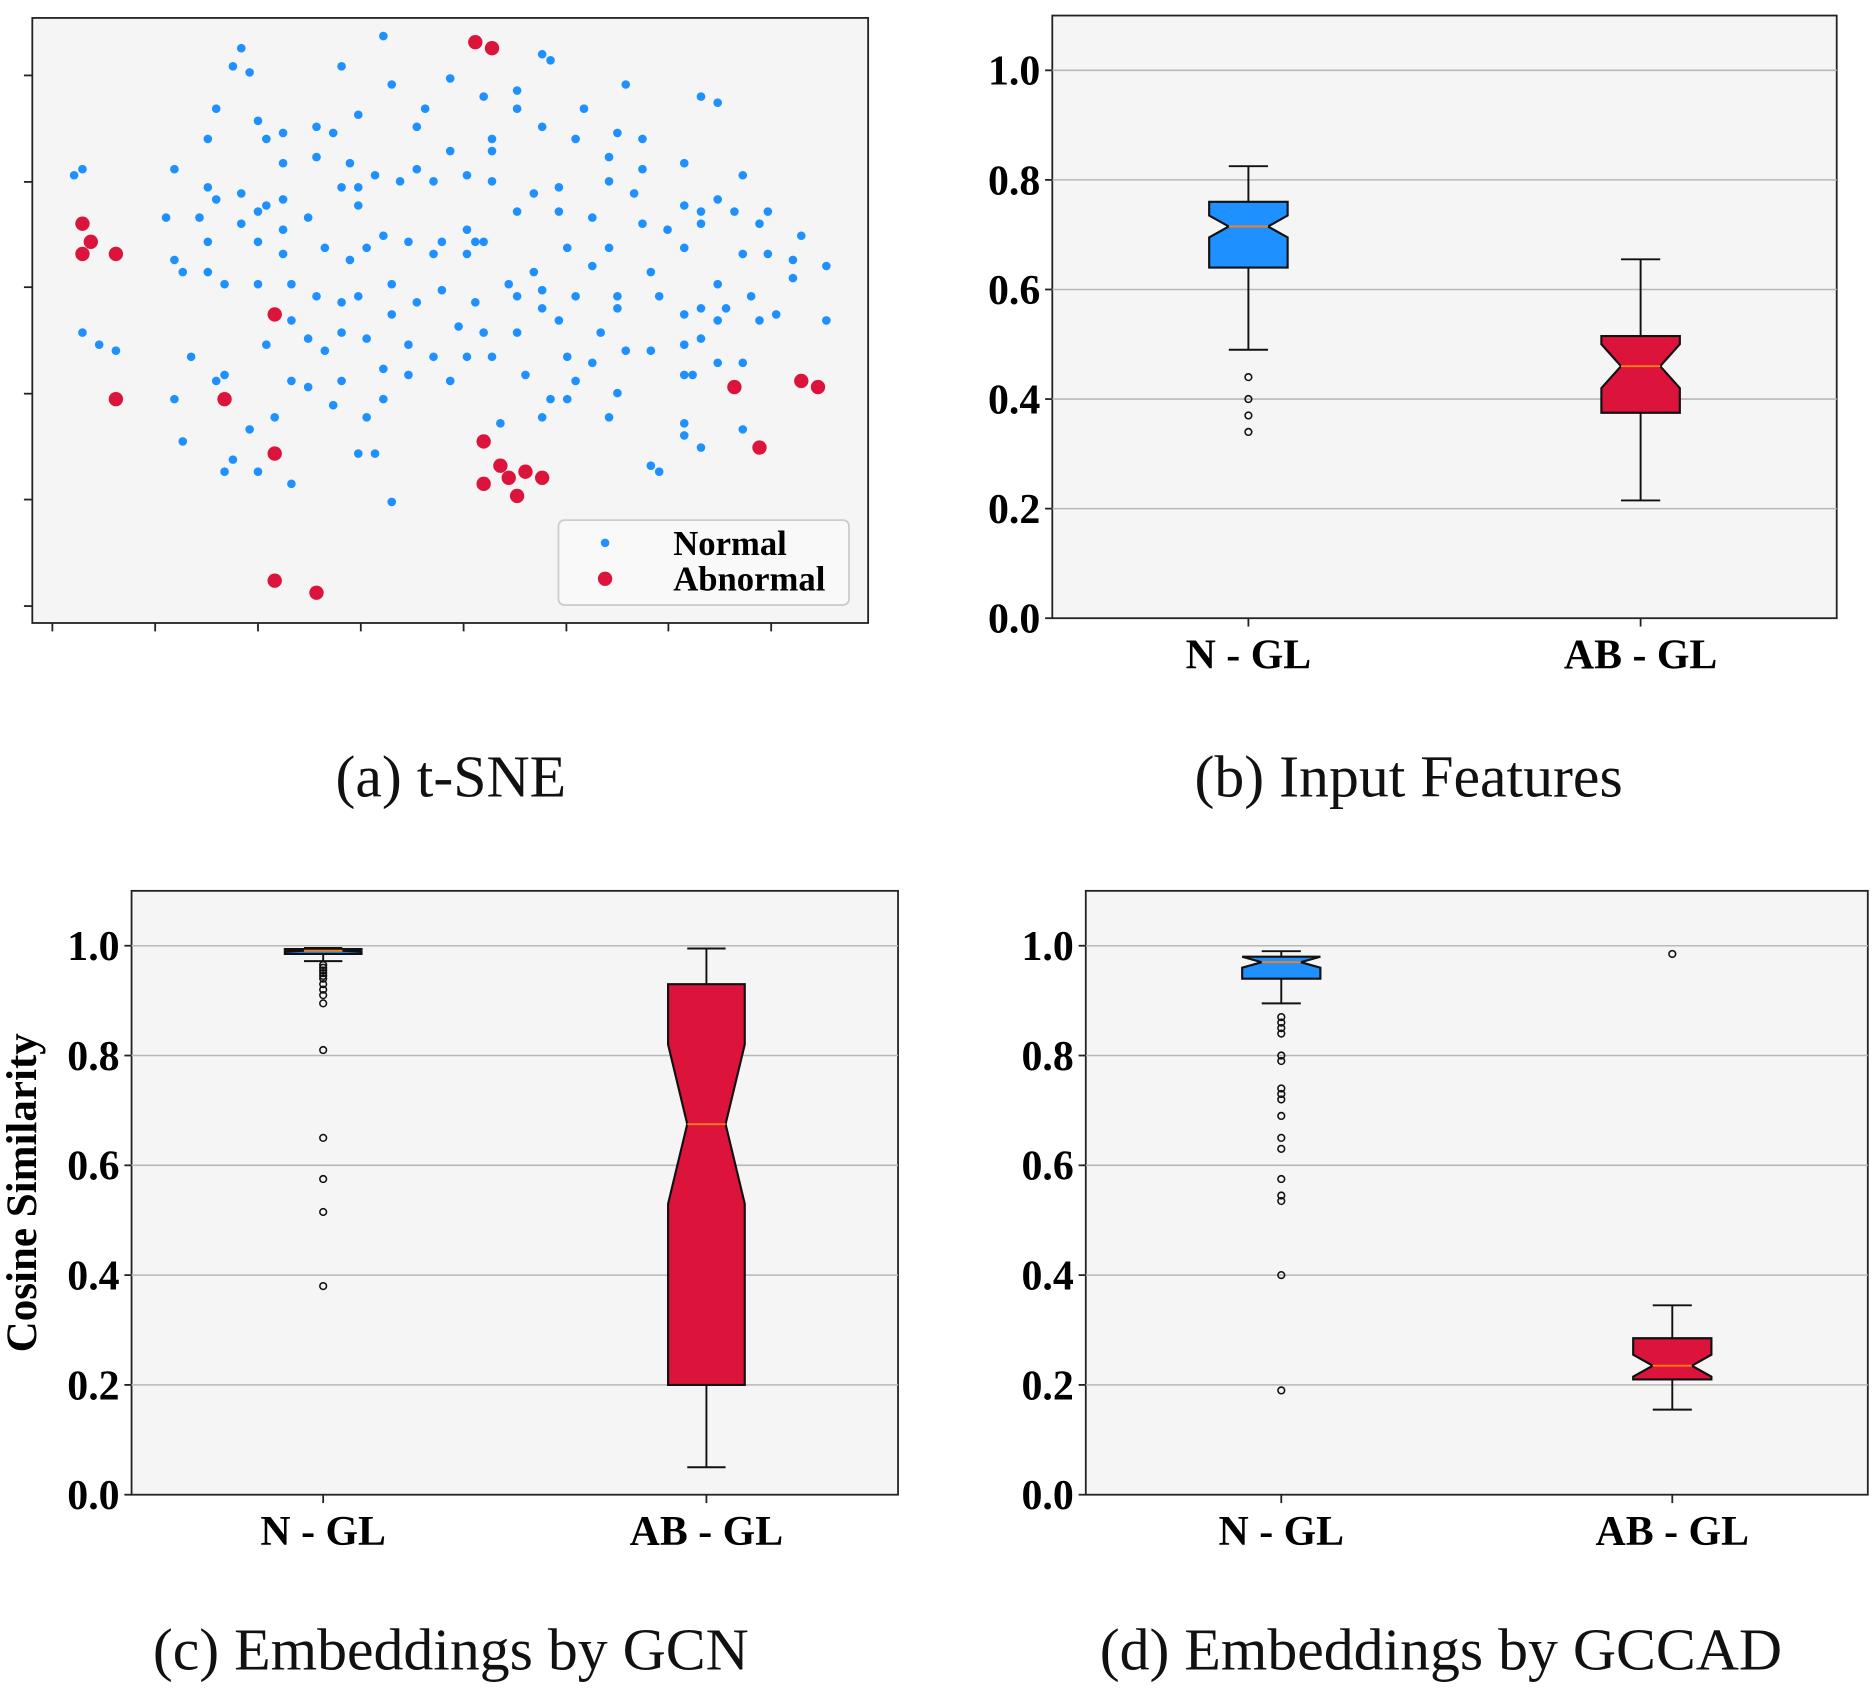 This screenshot has width=1875, height=1692. I want to click on legend-marker-abnormal, so click(605, 578).